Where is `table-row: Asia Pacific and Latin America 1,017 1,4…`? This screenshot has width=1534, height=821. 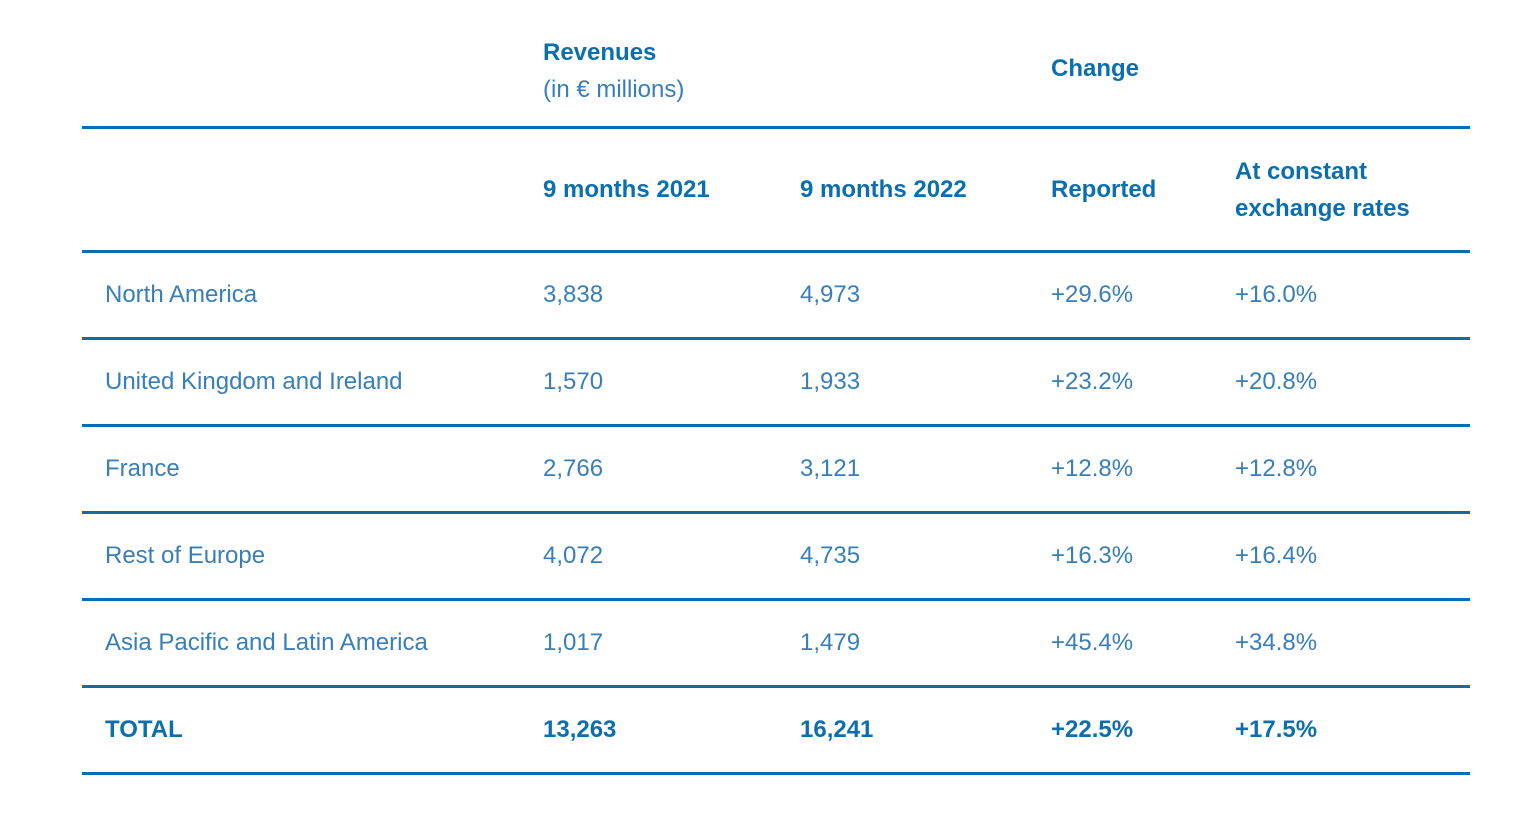
table-row: Asia Pacific and Latin America 1,017 1,4… is located at coordinates (776, 643).